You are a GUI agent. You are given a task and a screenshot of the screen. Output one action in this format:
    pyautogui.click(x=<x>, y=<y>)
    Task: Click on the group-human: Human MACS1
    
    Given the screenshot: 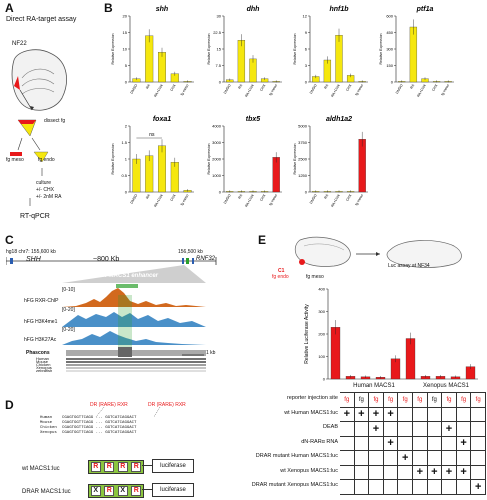 What is the action you would take?
    pyautogui.click(x=374, y=386)
    